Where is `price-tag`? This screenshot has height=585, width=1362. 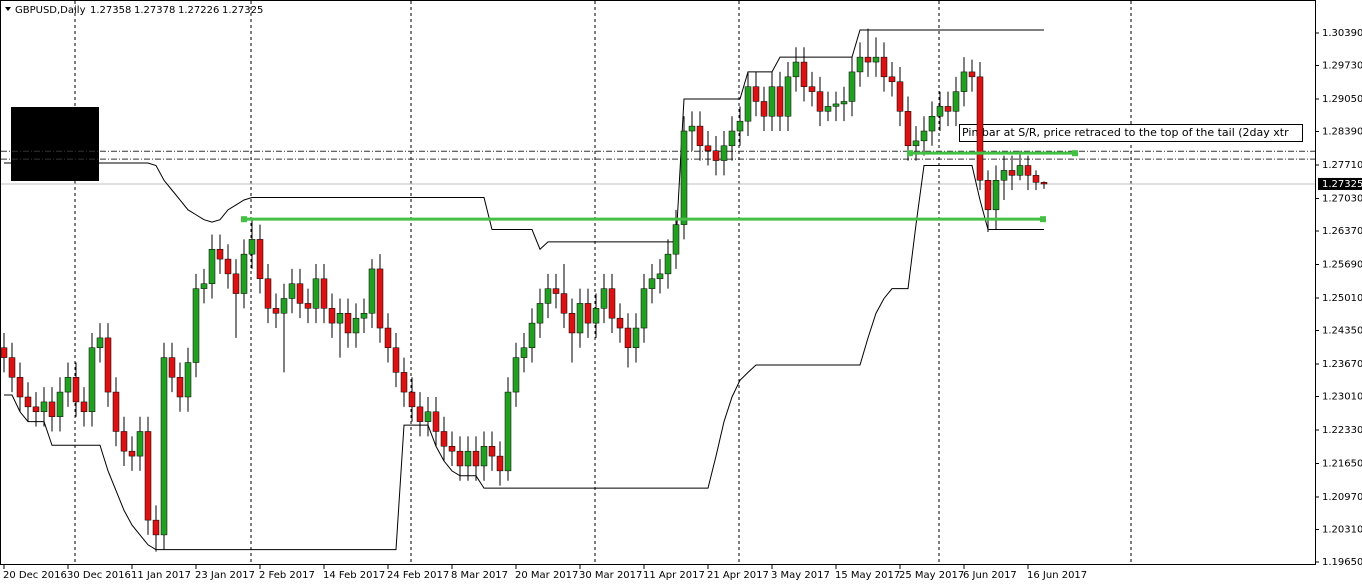 price-tag is located at coordinates (1340, 183).